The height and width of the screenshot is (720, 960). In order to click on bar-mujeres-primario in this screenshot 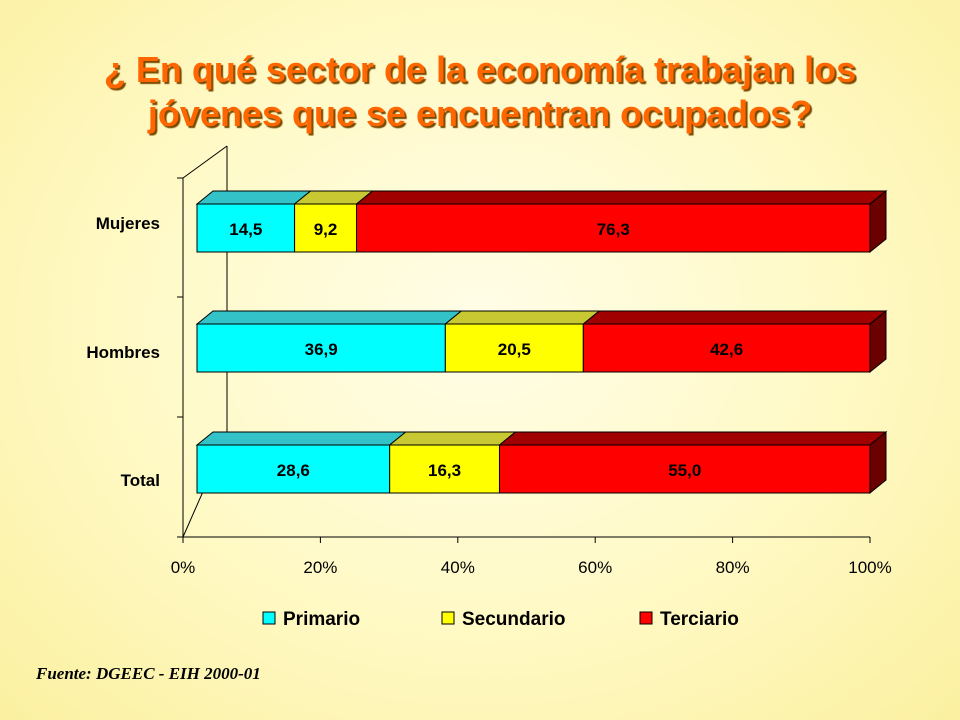, I will do `click(246, 228)`.